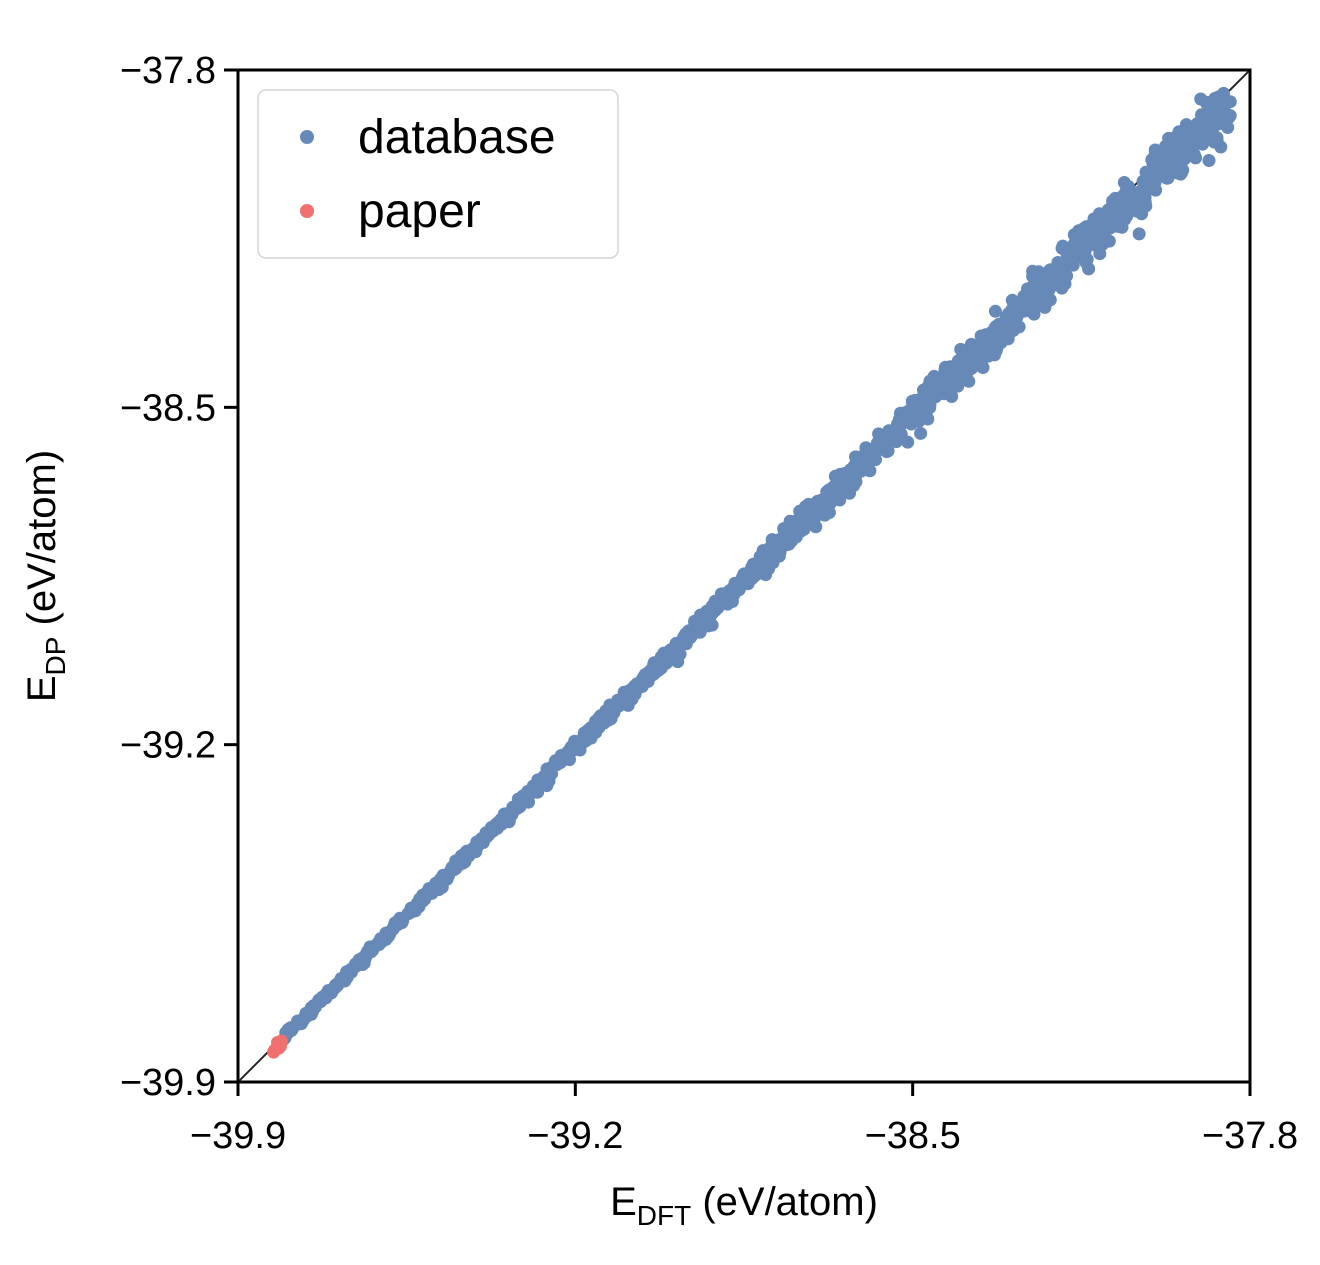 This screenshot has width=1320, height=1265. Describe the element at coordinates (45, 576) in the screenshot. I see `y-axis-label: EDP (eV/atom)` at that location.